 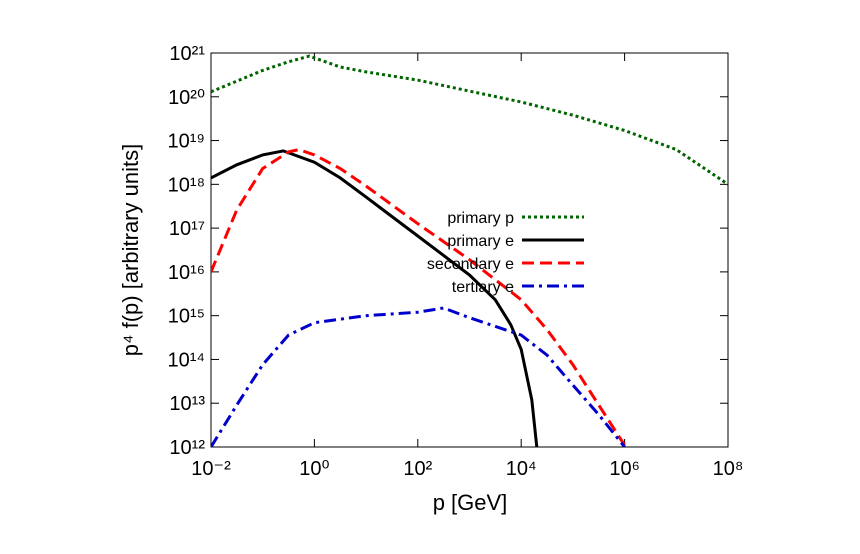 What do you see at coordinates (130, 250) in the screenshot?
I see `y-axis-label: p⁴ f(p) [arbitrary units]` at bounding box center [130, 250].